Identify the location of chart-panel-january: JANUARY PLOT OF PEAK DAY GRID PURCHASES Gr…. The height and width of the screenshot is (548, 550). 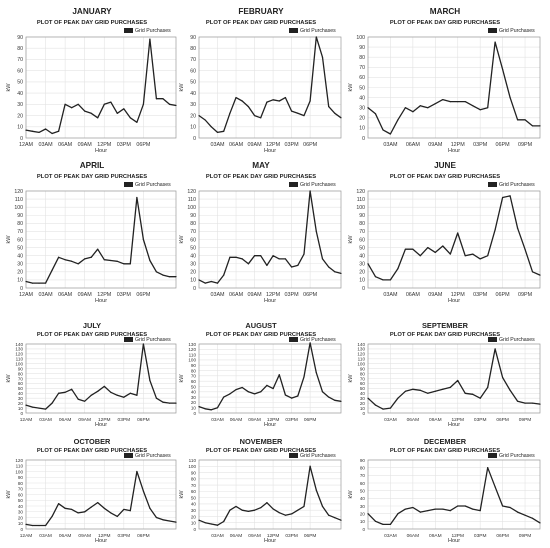
(91, 80).